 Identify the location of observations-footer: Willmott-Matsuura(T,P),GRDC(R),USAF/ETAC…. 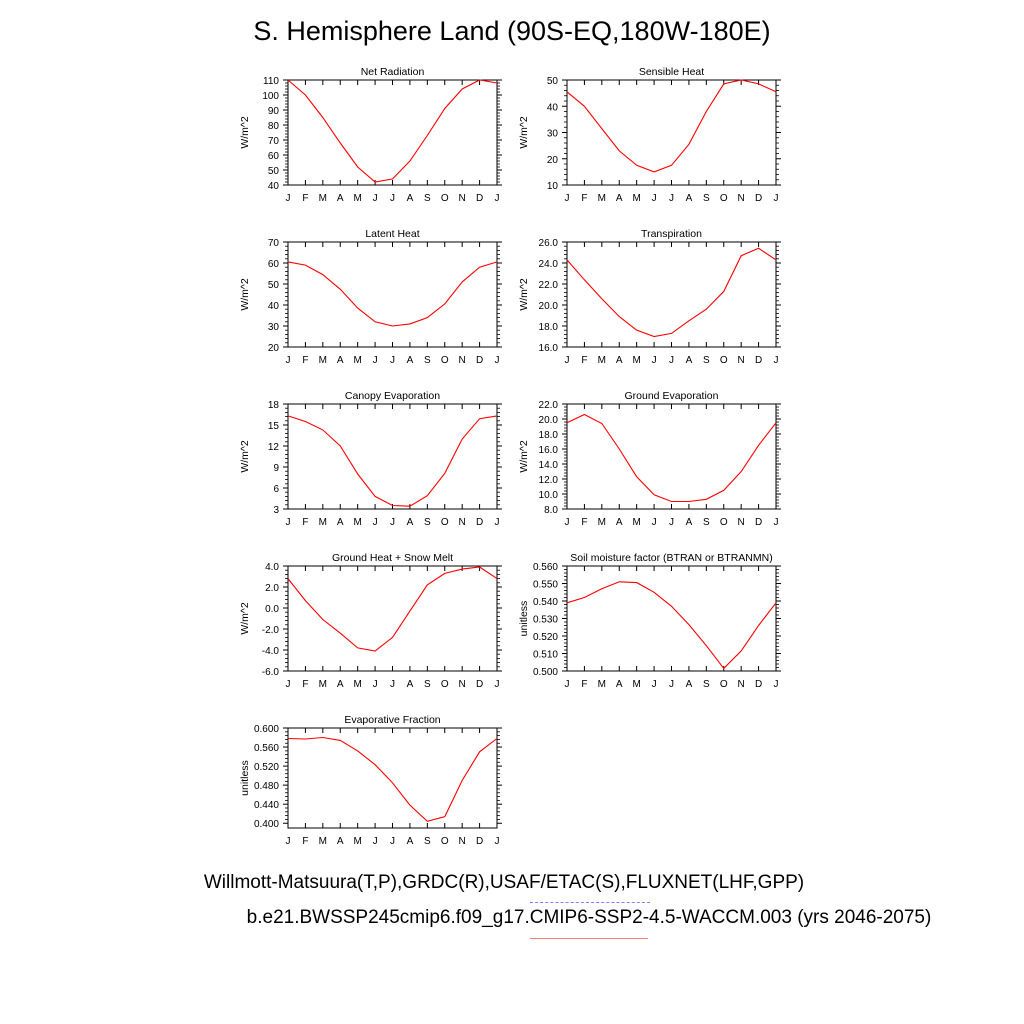
(504, 882).